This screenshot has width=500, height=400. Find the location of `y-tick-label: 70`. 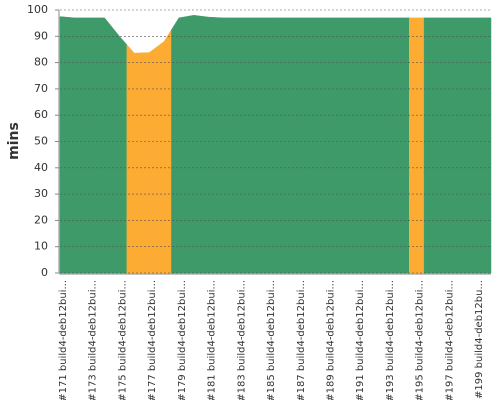

y-tick-label: 70 is located at coordinates (41, 88).